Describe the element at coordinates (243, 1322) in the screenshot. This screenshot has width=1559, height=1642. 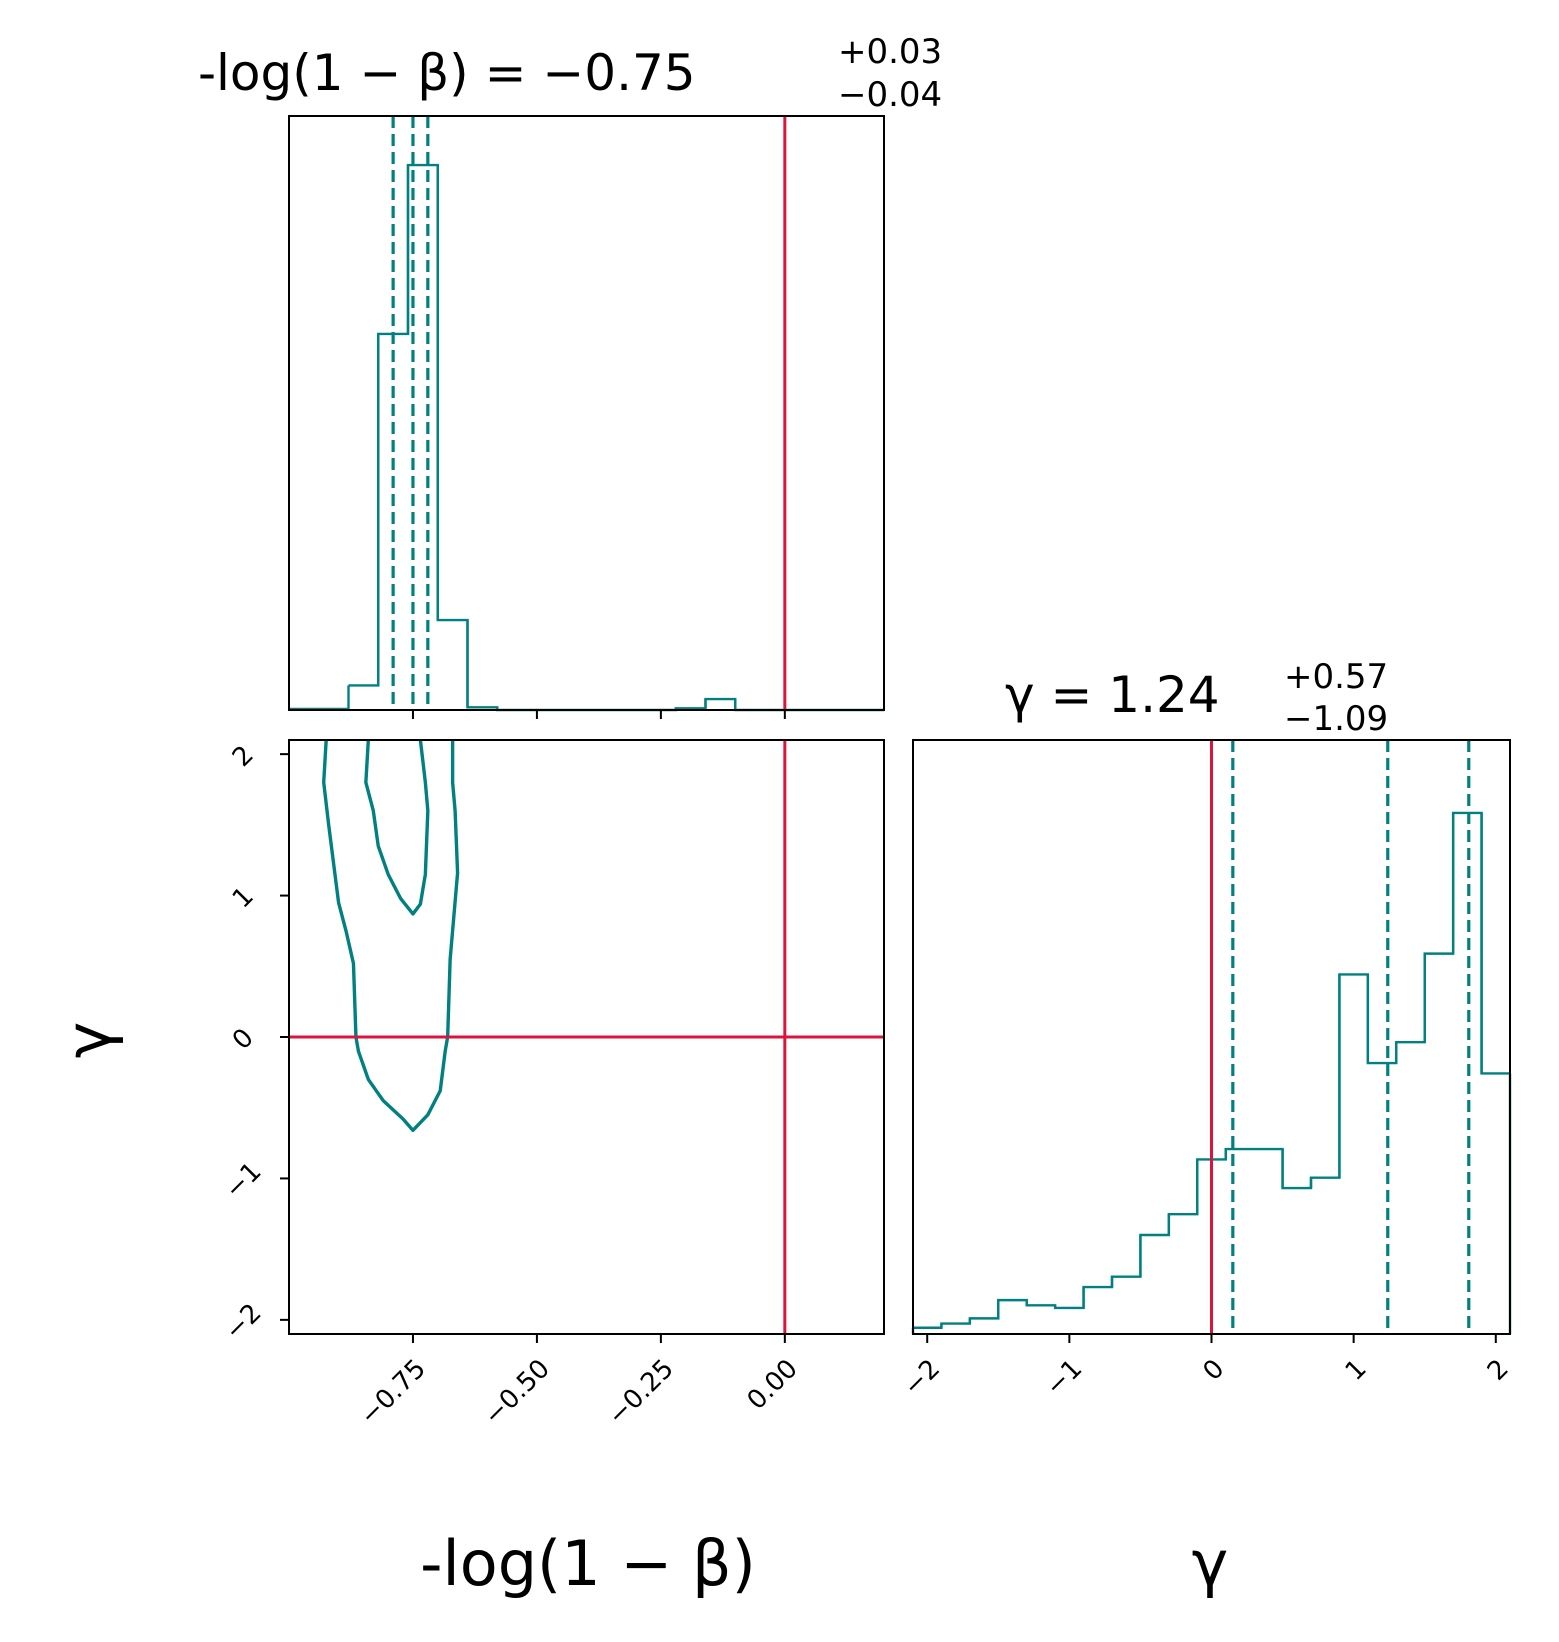
I see `joint-ytick-label-0: −2` at that location.